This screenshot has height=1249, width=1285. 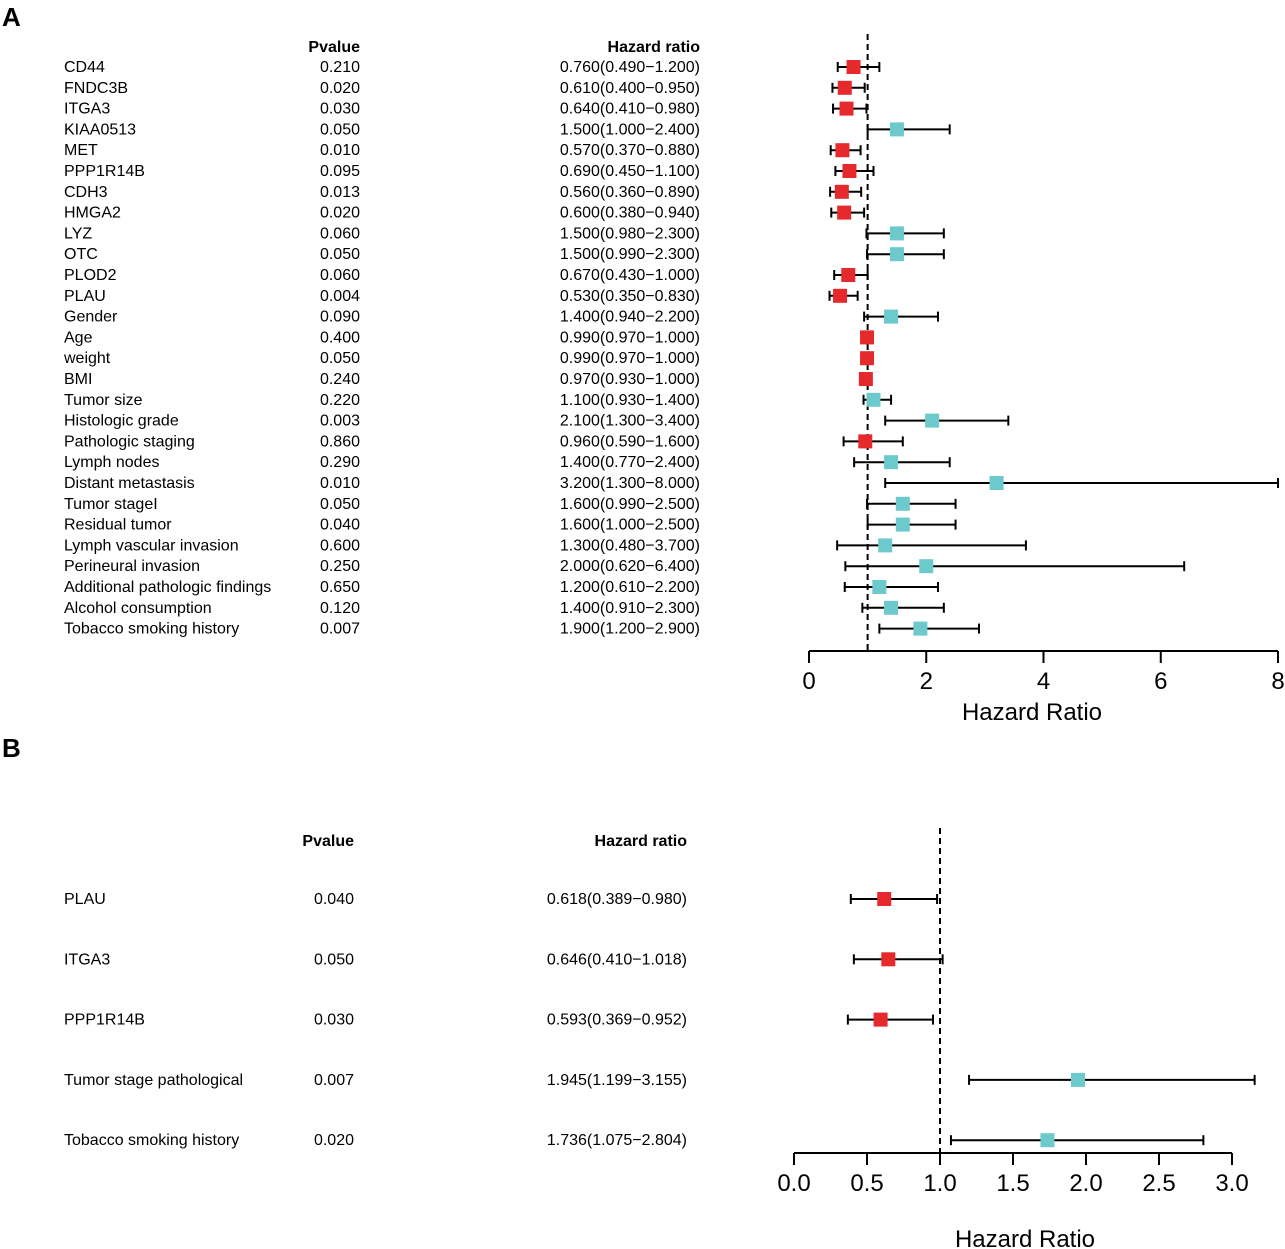 What do you see at coordinates (630, 525) in the screenshot?
I see `panel-a-row-hr-text: 1.600(1.000−2.500)` at bounding box center [630, 525].